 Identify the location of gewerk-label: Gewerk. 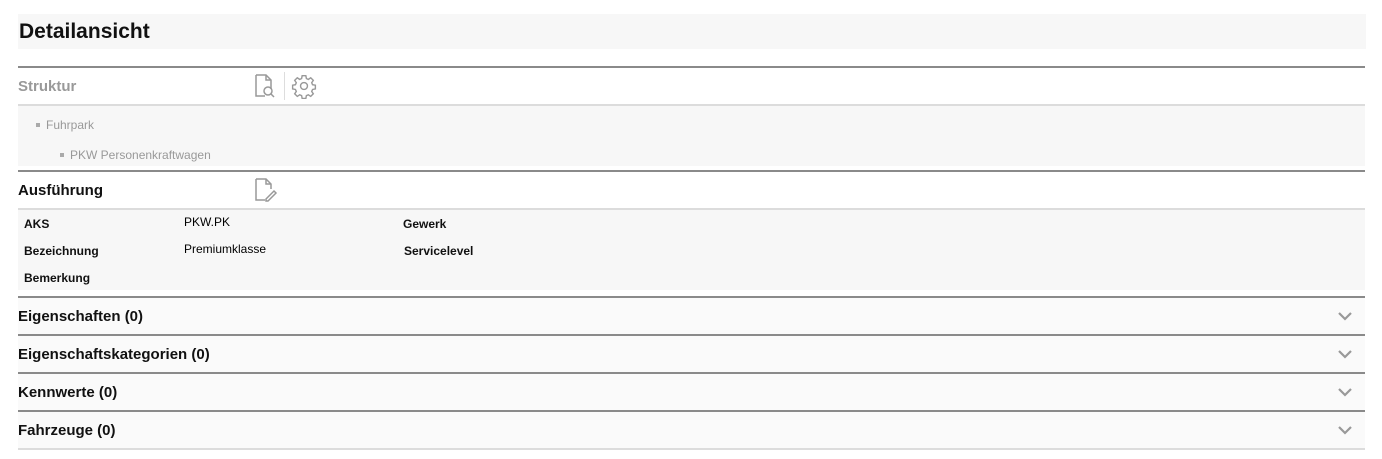
(425, 224).